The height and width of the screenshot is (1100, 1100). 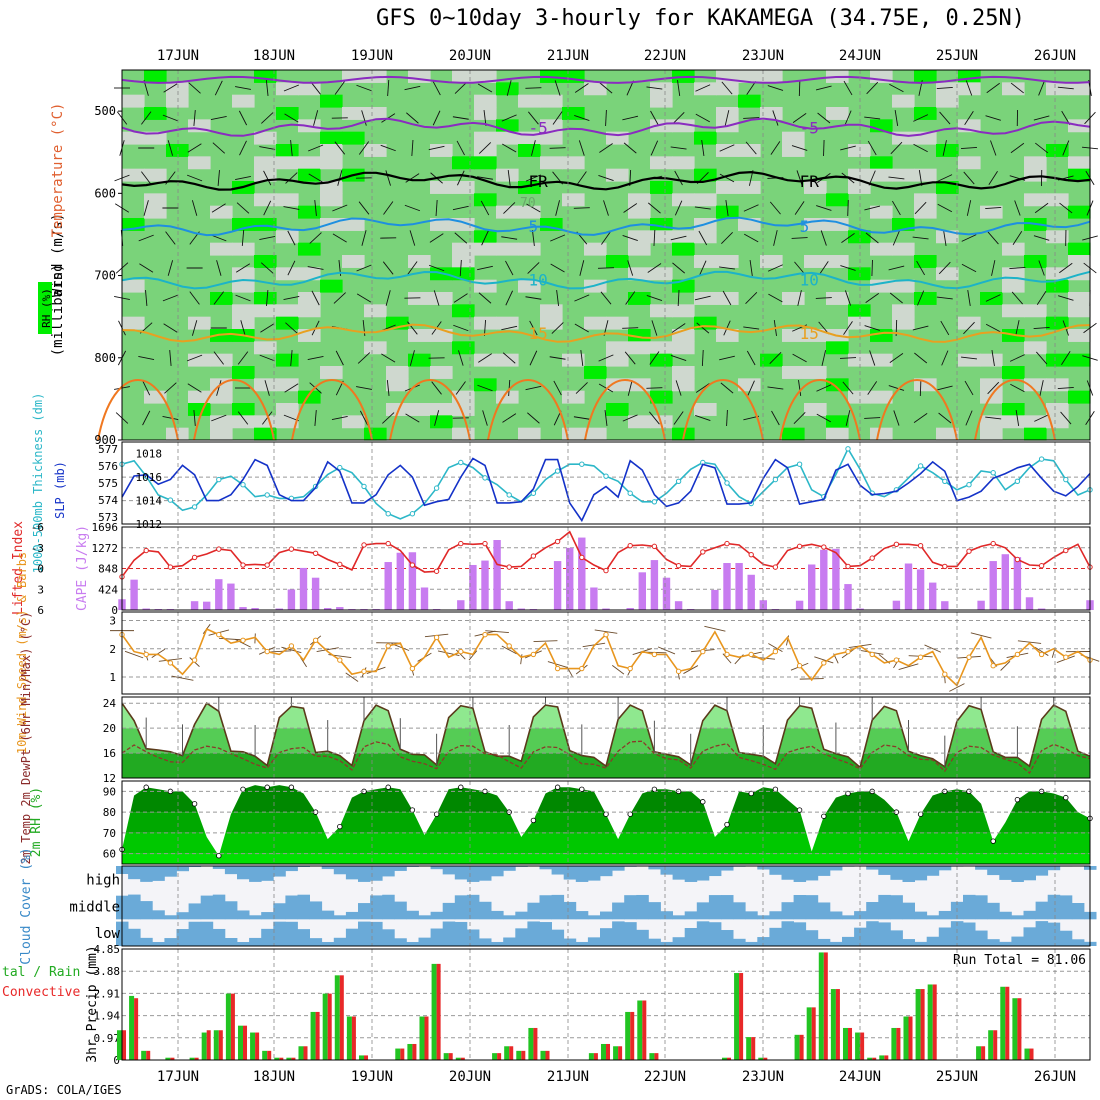 I want to click on cloud-row-label: middle, so click(x=94, y=907).